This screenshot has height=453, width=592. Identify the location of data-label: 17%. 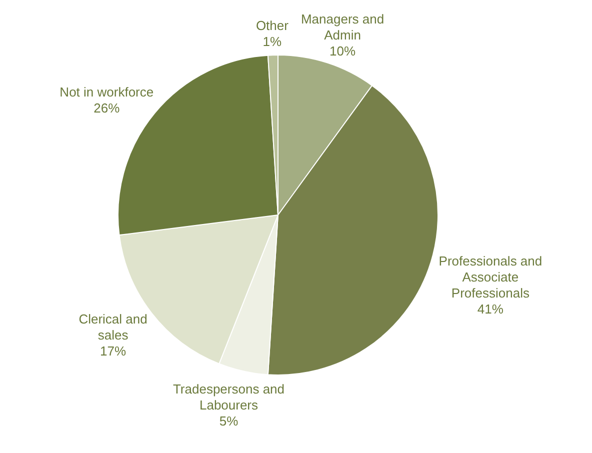
(113, 351).